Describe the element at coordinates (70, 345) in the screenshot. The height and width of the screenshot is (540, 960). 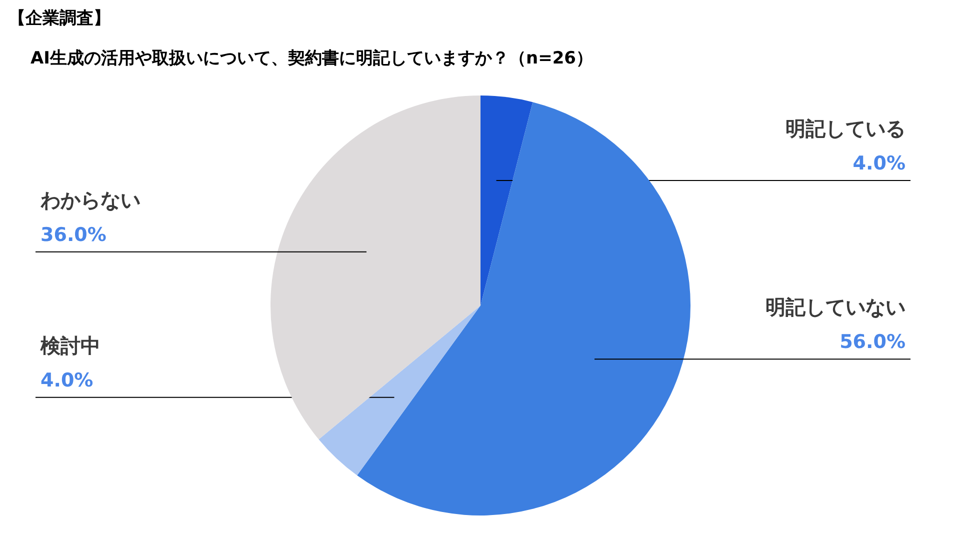
I see `slice-label: 検討中` at that location.